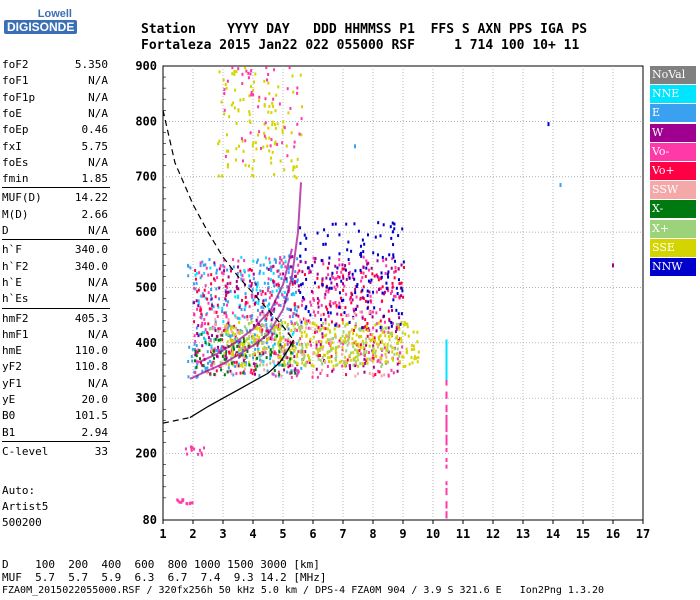 This screenshot has height=600, width=700. I want to click on legend-entry: W, so click(673, 132).